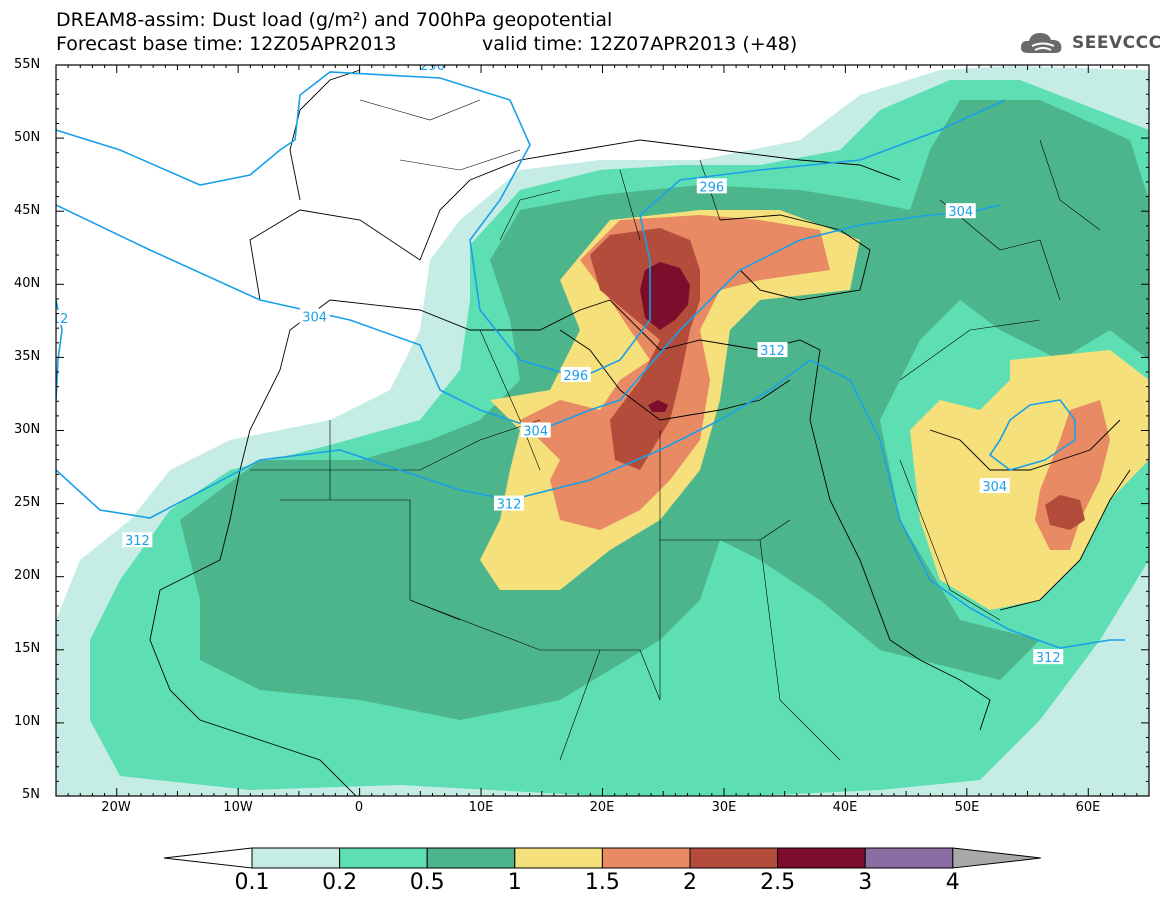 The image size is (1165, 907). I want to click on lon-label: 10W, so click(238, 807).